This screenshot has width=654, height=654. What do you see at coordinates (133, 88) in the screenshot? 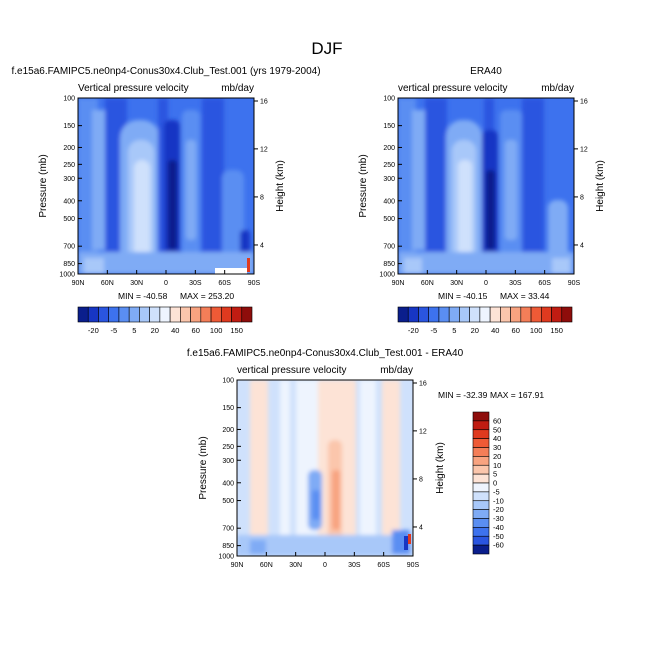
I see `panel-model-subtitle: Vertical pressure velocity` at bounding box center [133, 88].